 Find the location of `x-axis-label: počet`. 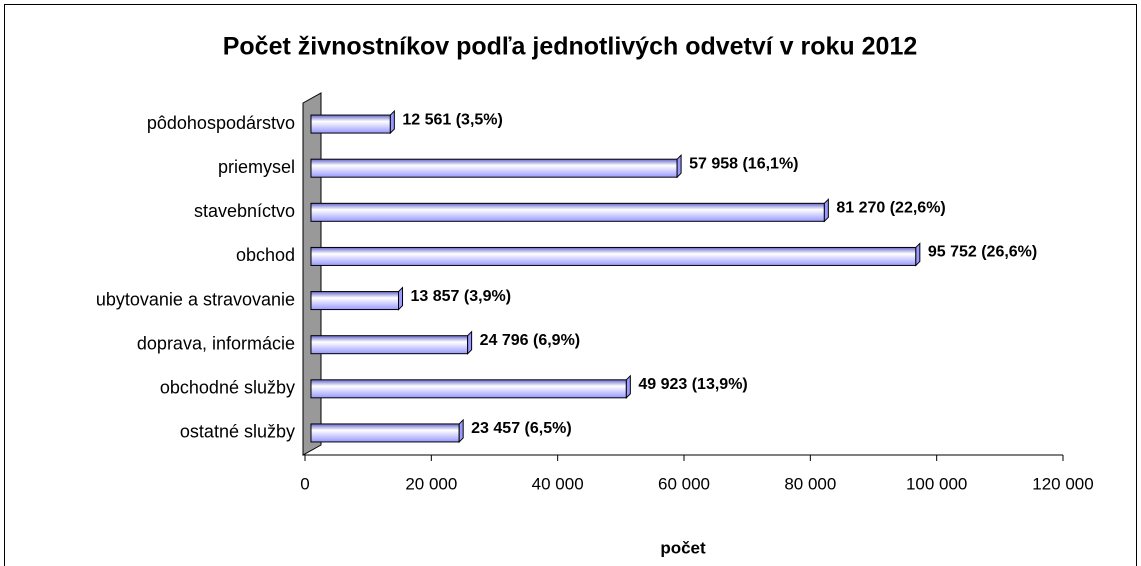

x-axis-label: počet is located at coordinates (683, 547).